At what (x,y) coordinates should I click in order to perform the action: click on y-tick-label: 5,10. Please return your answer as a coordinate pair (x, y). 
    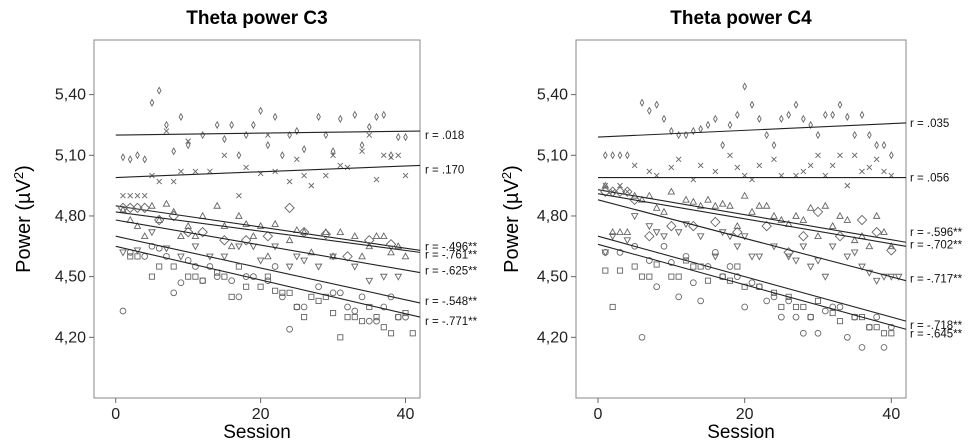
    Looking at the image, I should click on (552, 155).